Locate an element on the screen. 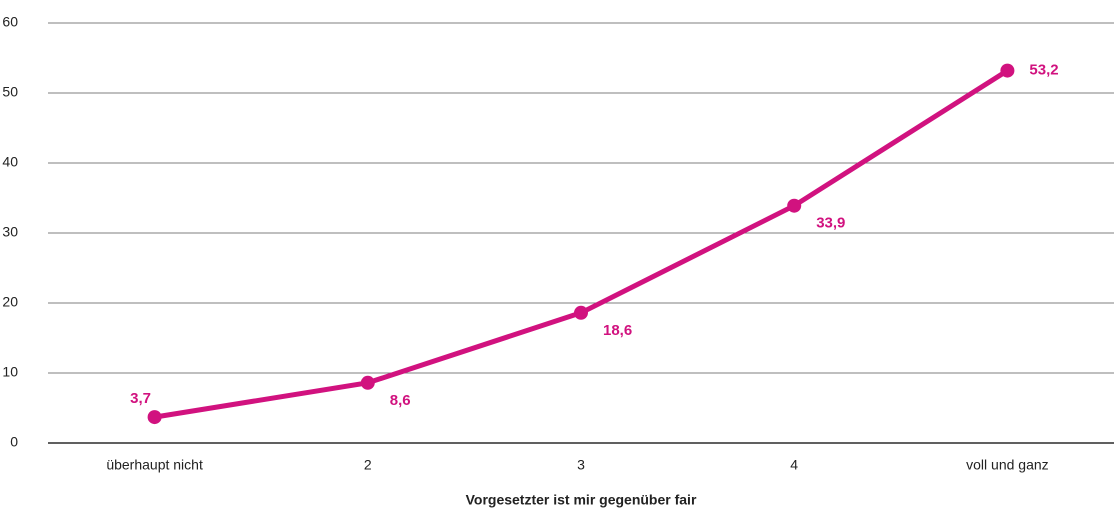 The width and height of the screenshot is (1114, 520). value-label: 3,7 is located at coordinates (140, 398).